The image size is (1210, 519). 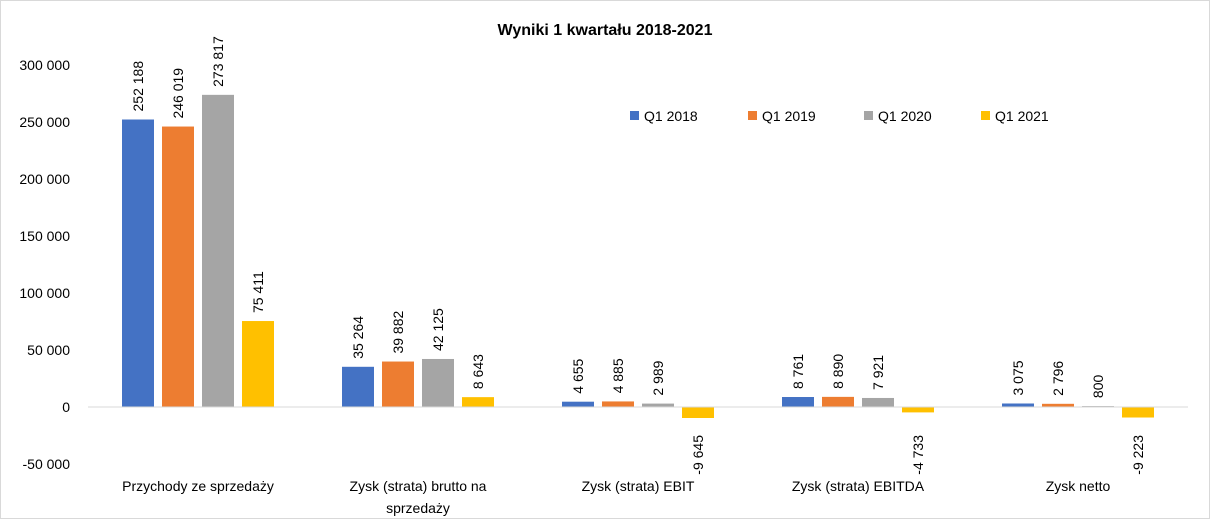 What do you see at coordinates (478, 371) in the screenshot?
I see `data-label: 8 643` at bounding box center [478, 371].